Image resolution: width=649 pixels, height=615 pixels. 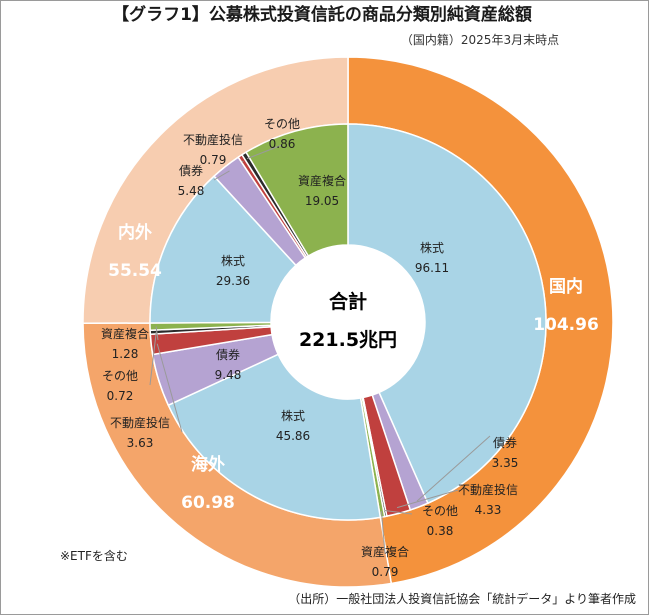 What do you see at coordinates (233, 260) in the screenshot?
I see `inner-10-label: 株式` at bounding box center [233, 260].